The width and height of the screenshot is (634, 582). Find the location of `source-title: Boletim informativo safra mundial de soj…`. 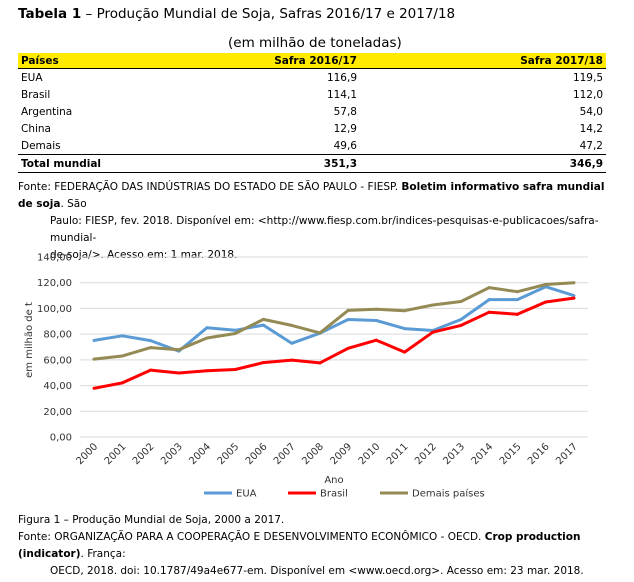

source-title: Boletim informativo safra mundial de soj… is located at coordinates (311, 195).